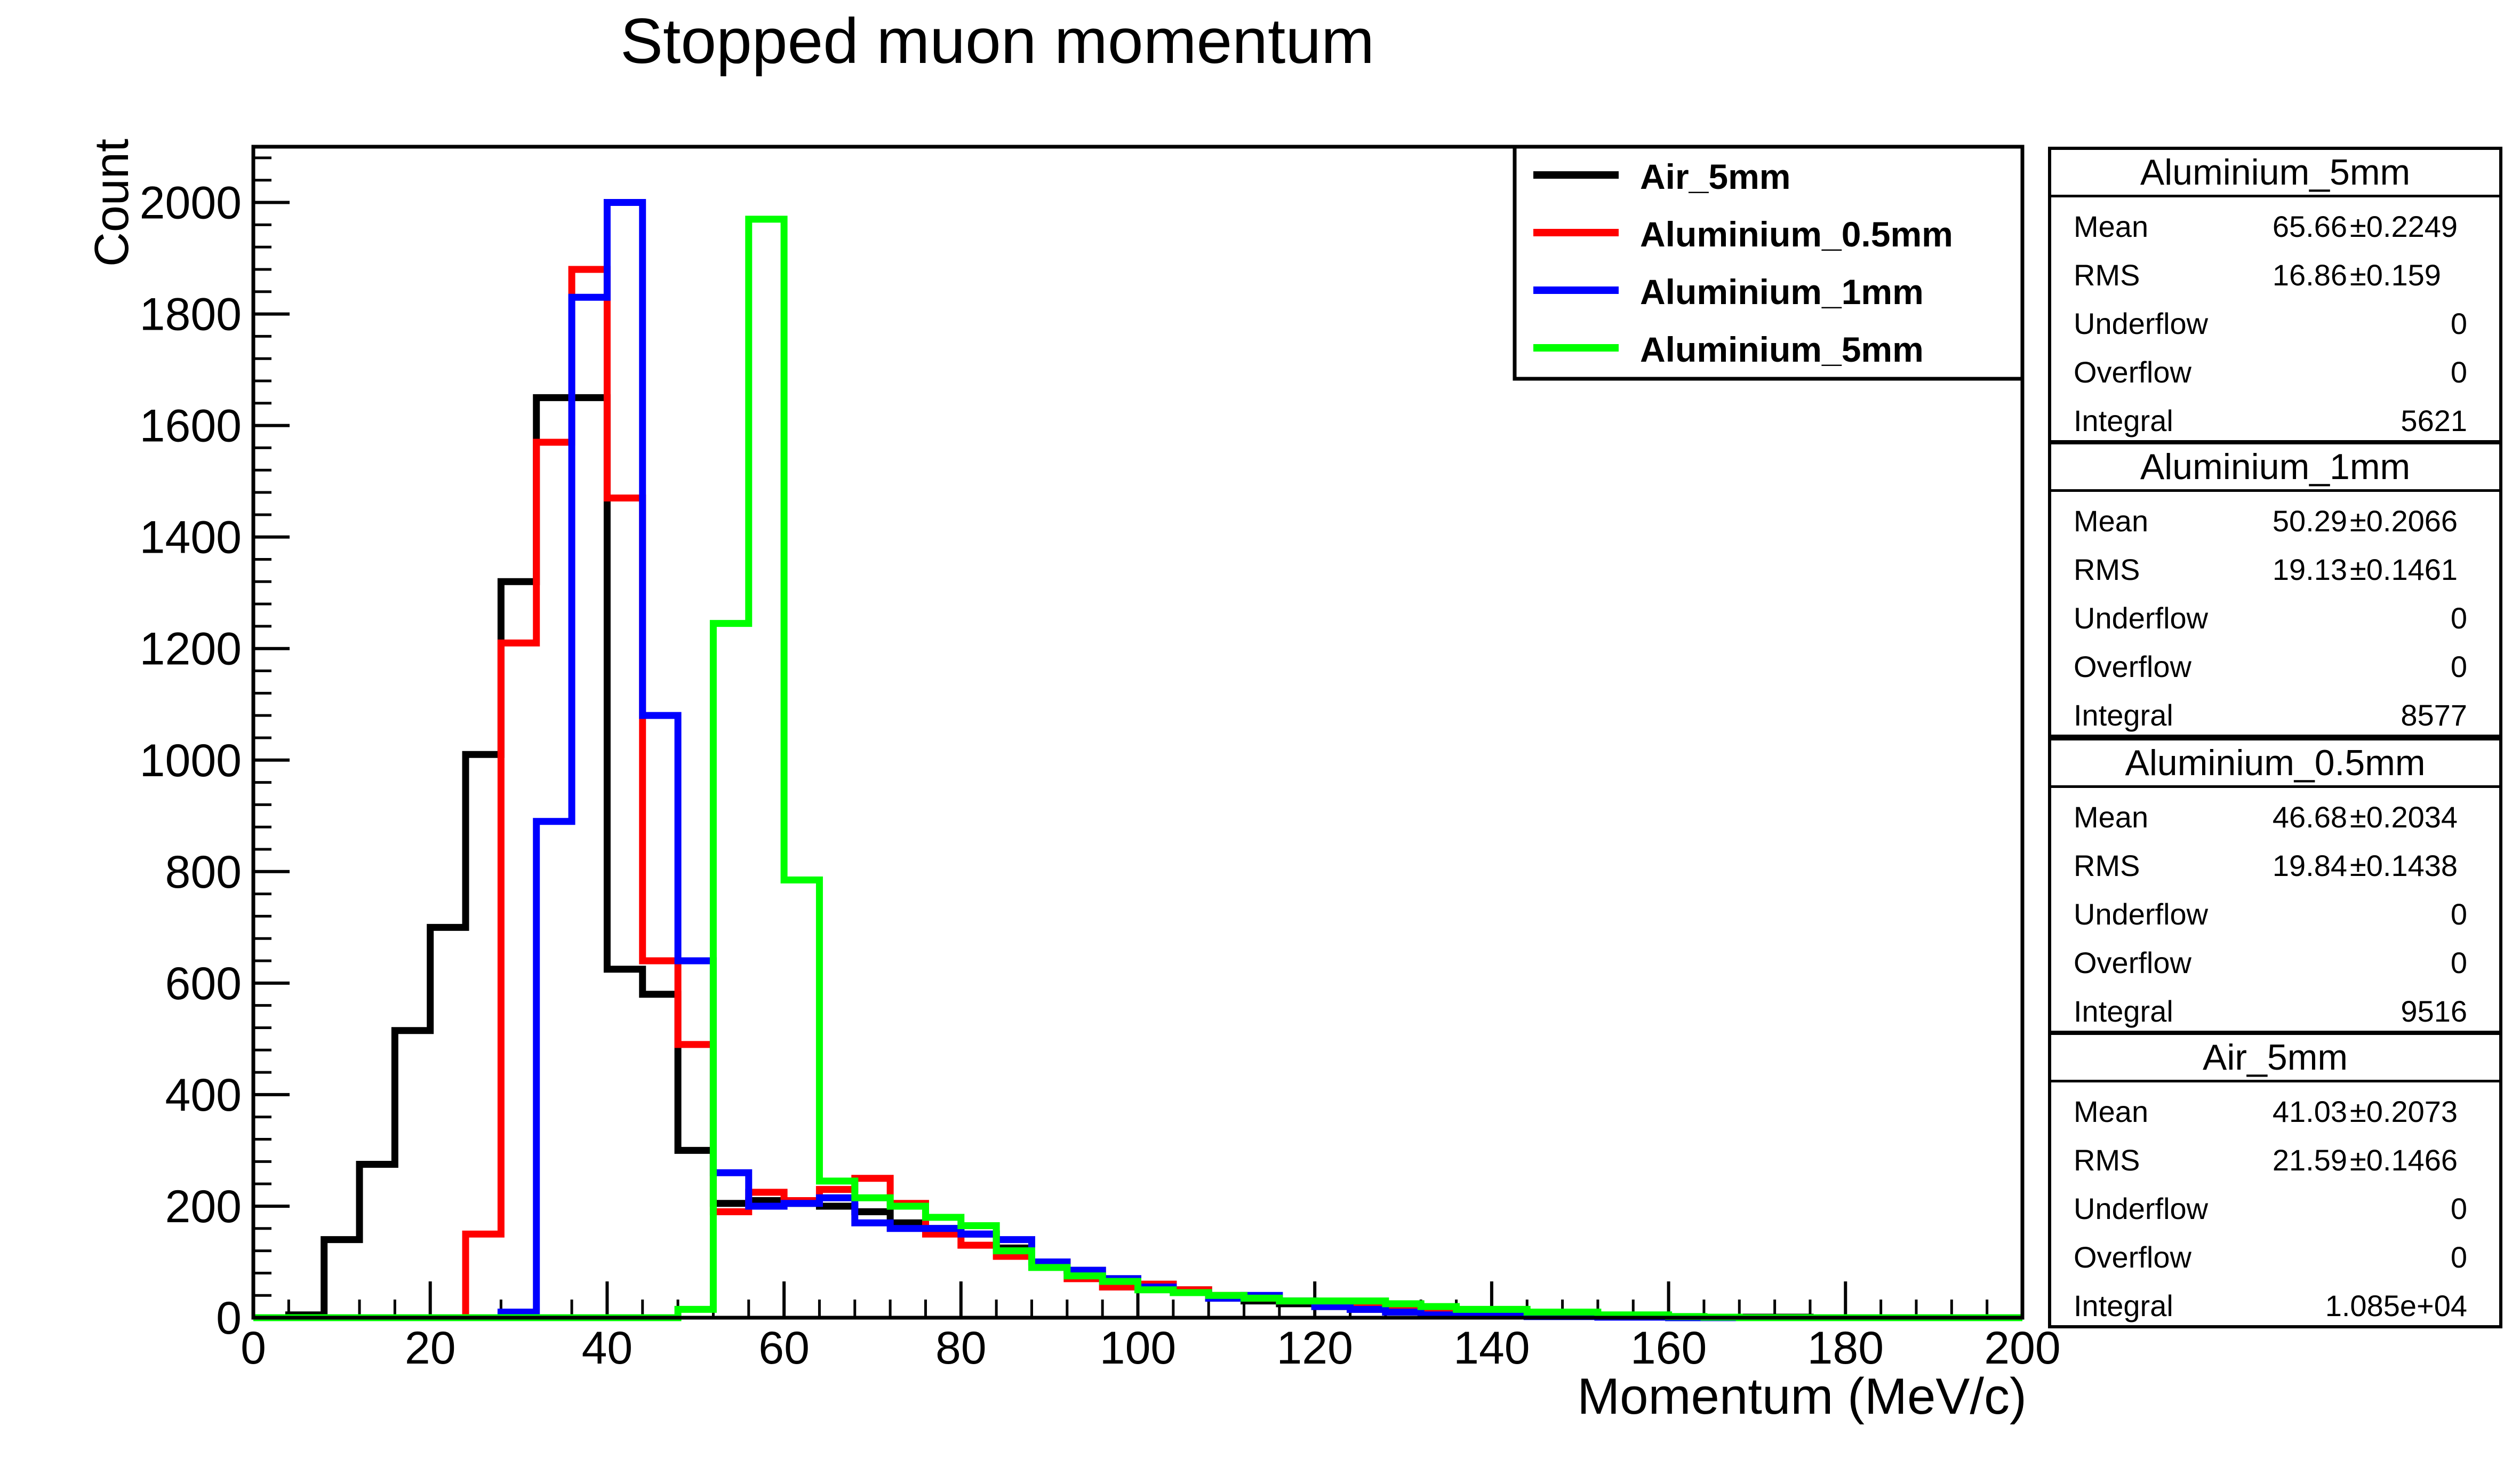  What do you see at coordinates (203, 983) in the screenshot?
I see `y-tick-label: 600` at bounding box center [203, 983].